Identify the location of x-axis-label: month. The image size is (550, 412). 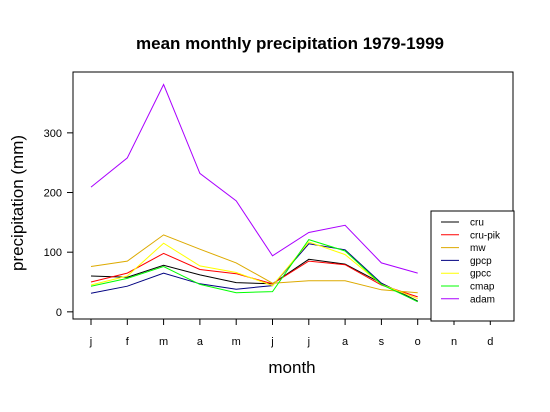
(291, 367).